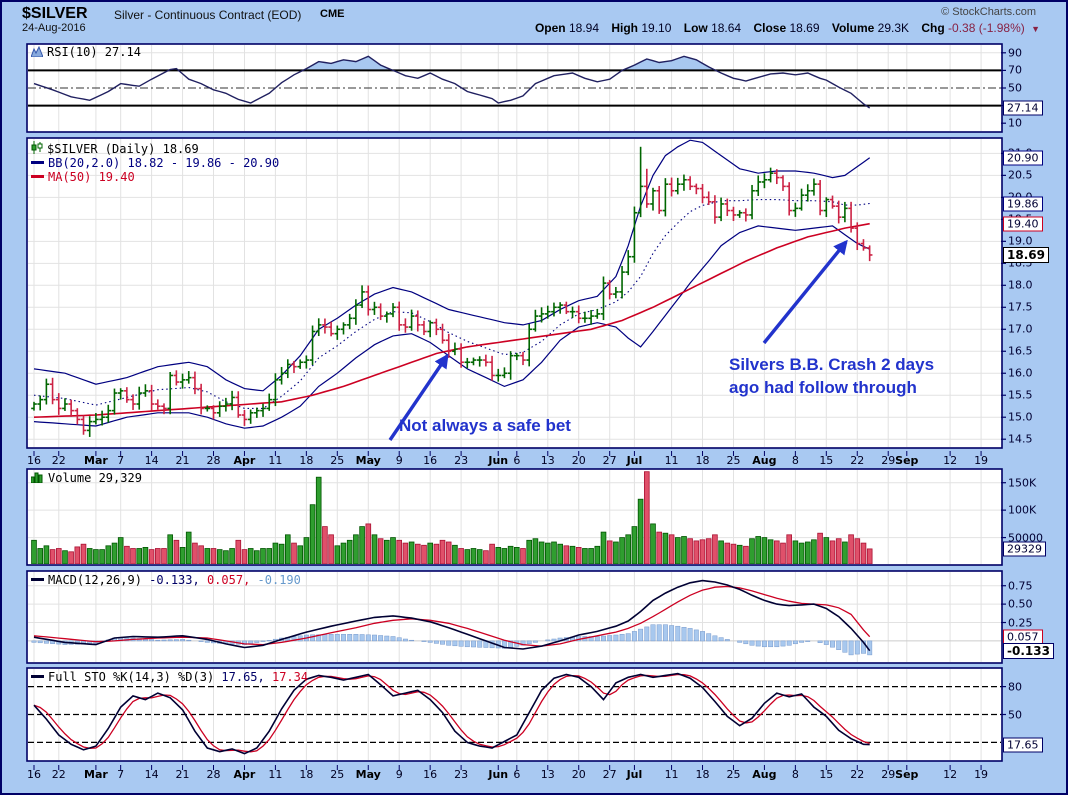  I want to click on last-value-box: -0.133, so click(1028, 650).